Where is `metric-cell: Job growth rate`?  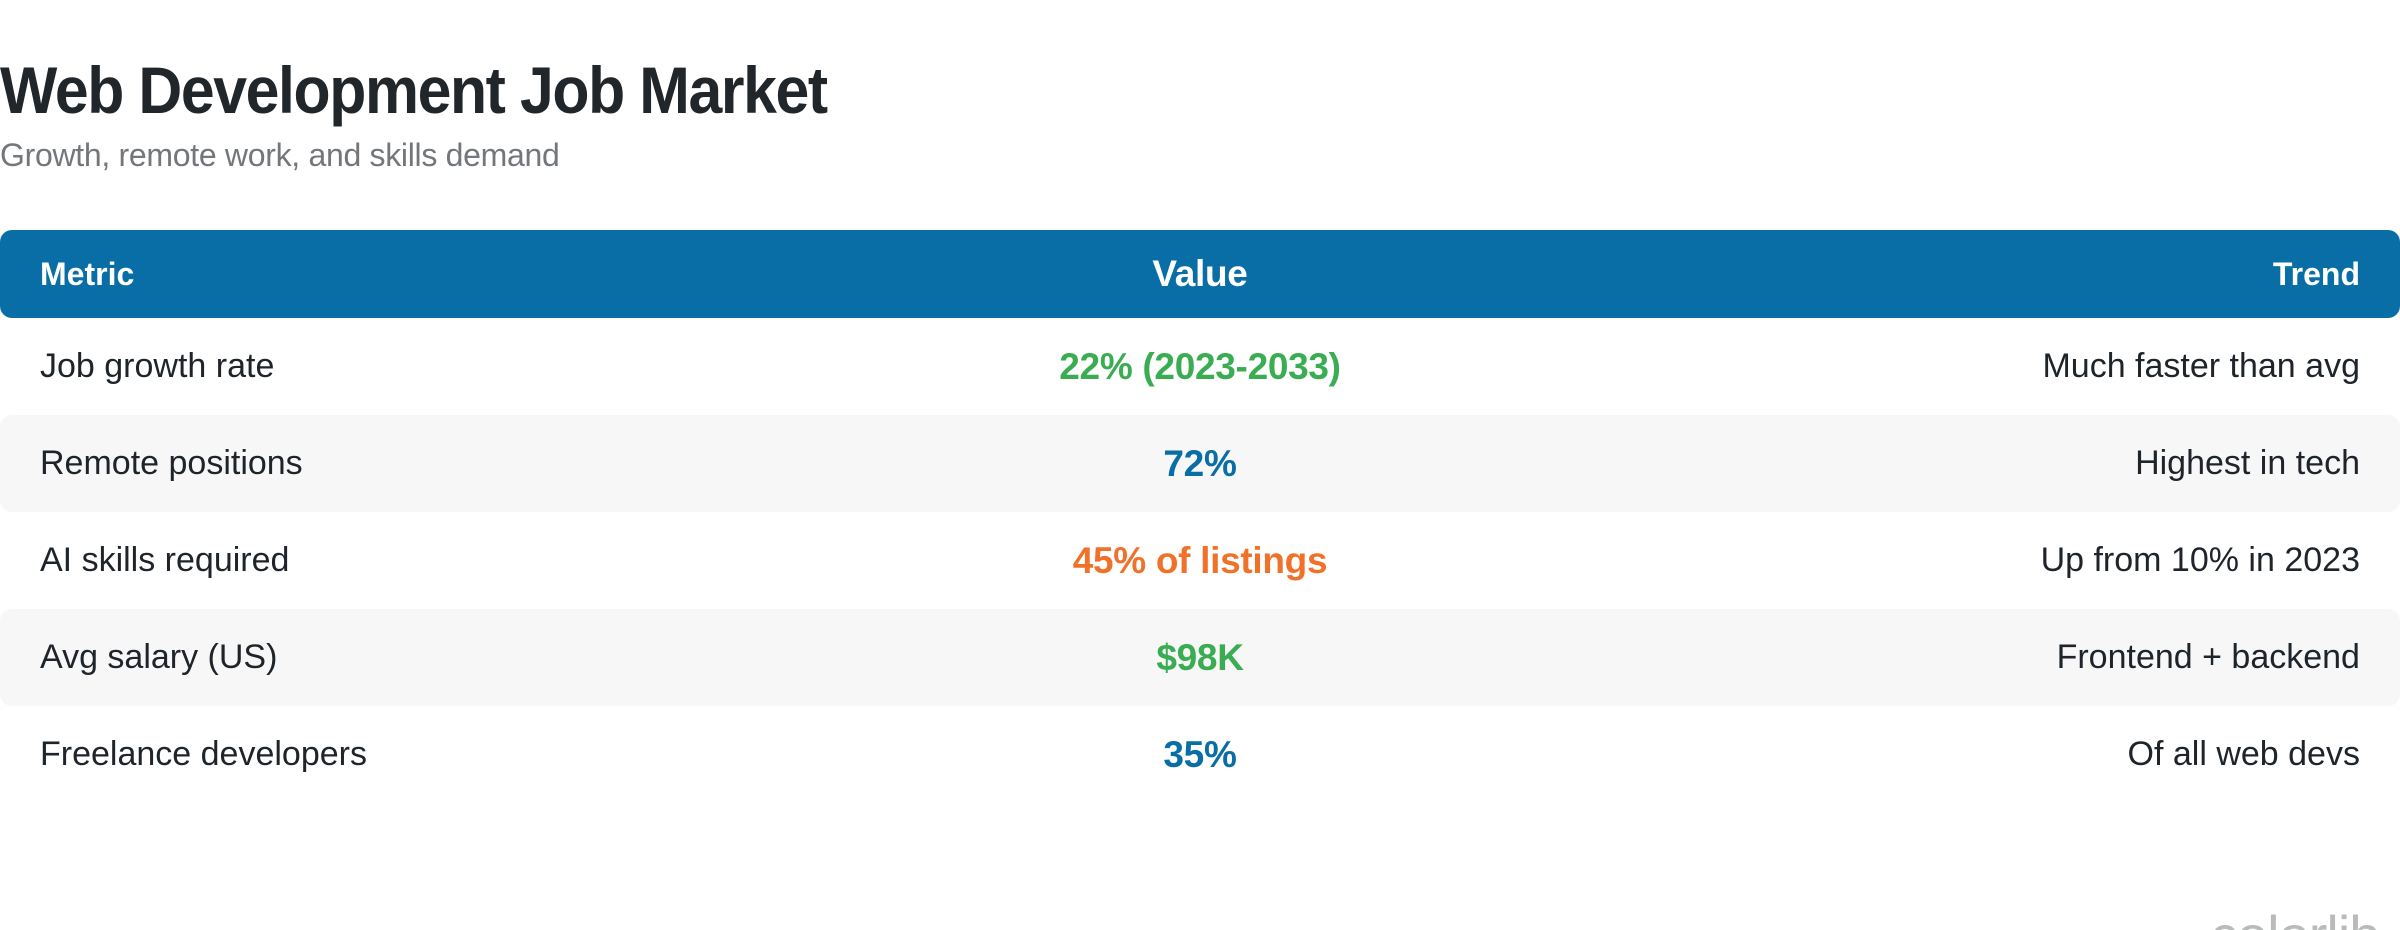
metric-cell: Job growth rate is located at coordinates (157, 366).